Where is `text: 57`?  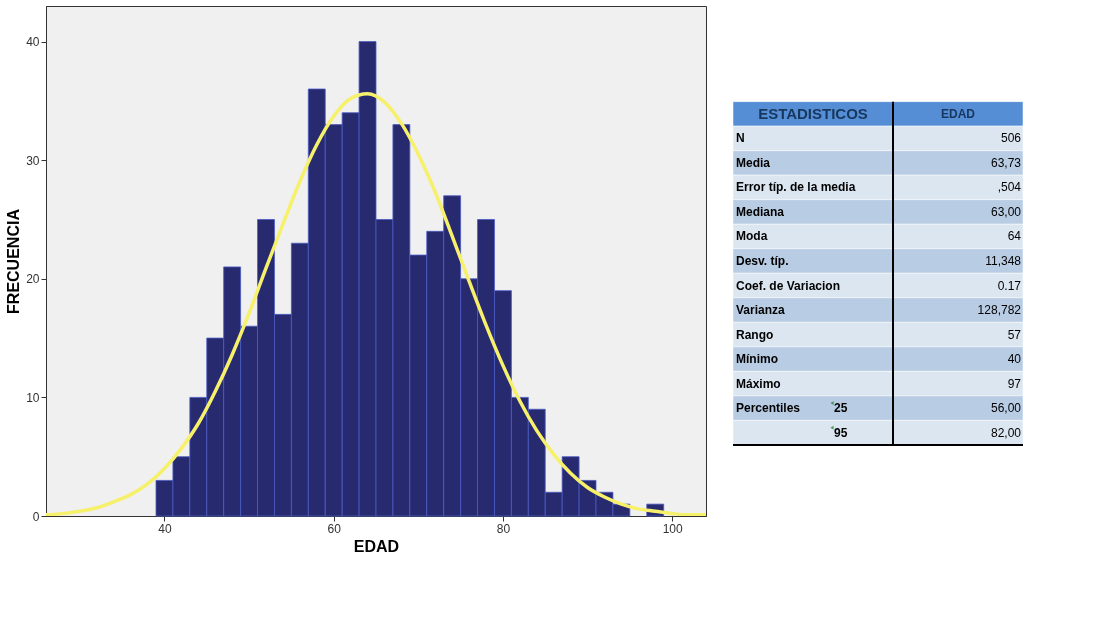
text: 57 is located at coordinates (1014, 334).